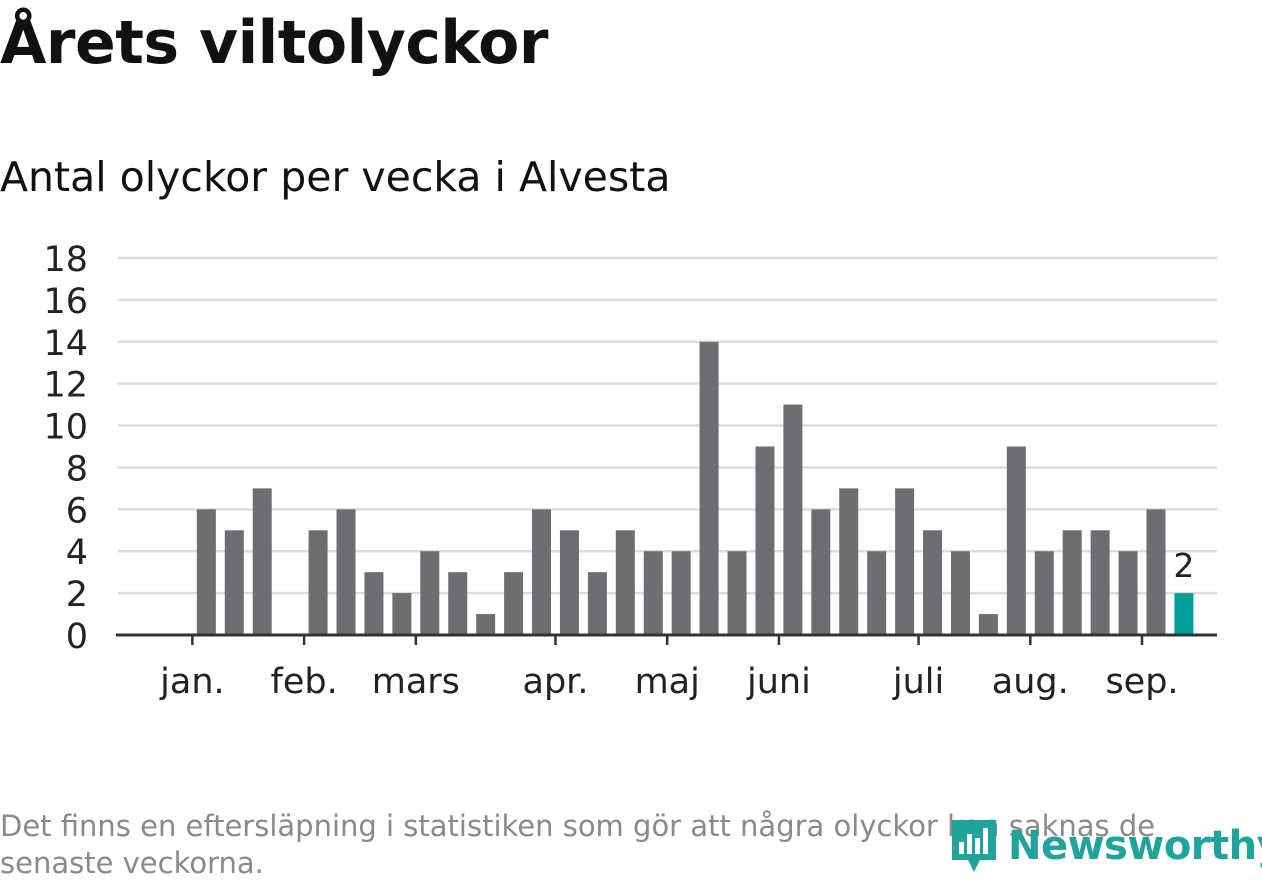 The image size is (1262, 882). What do you see at coordinates (1141, 682) in the screenshot?
I see `x-tick-label: sep.` at bounding box center [1141, 682].